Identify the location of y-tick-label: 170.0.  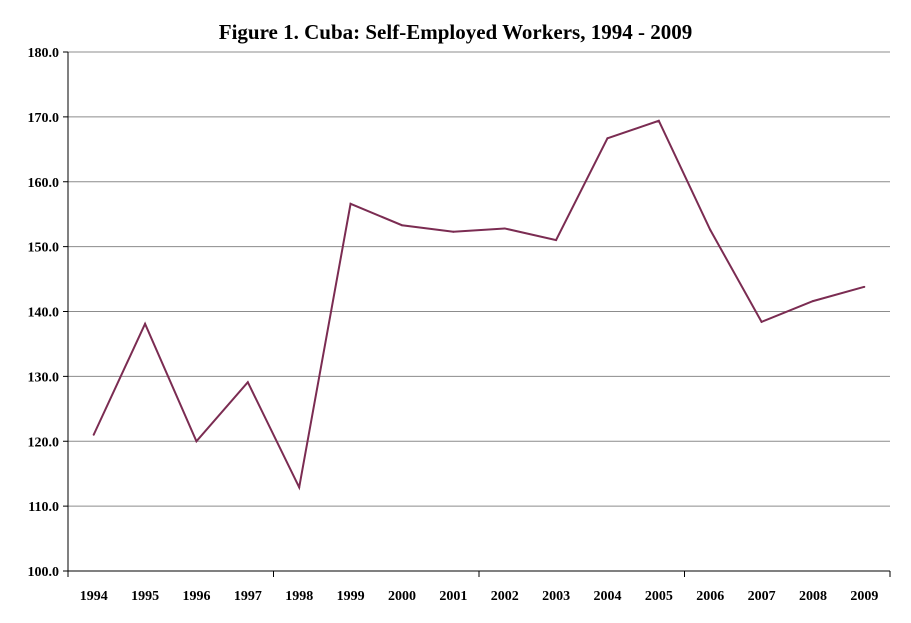
(44, 118).